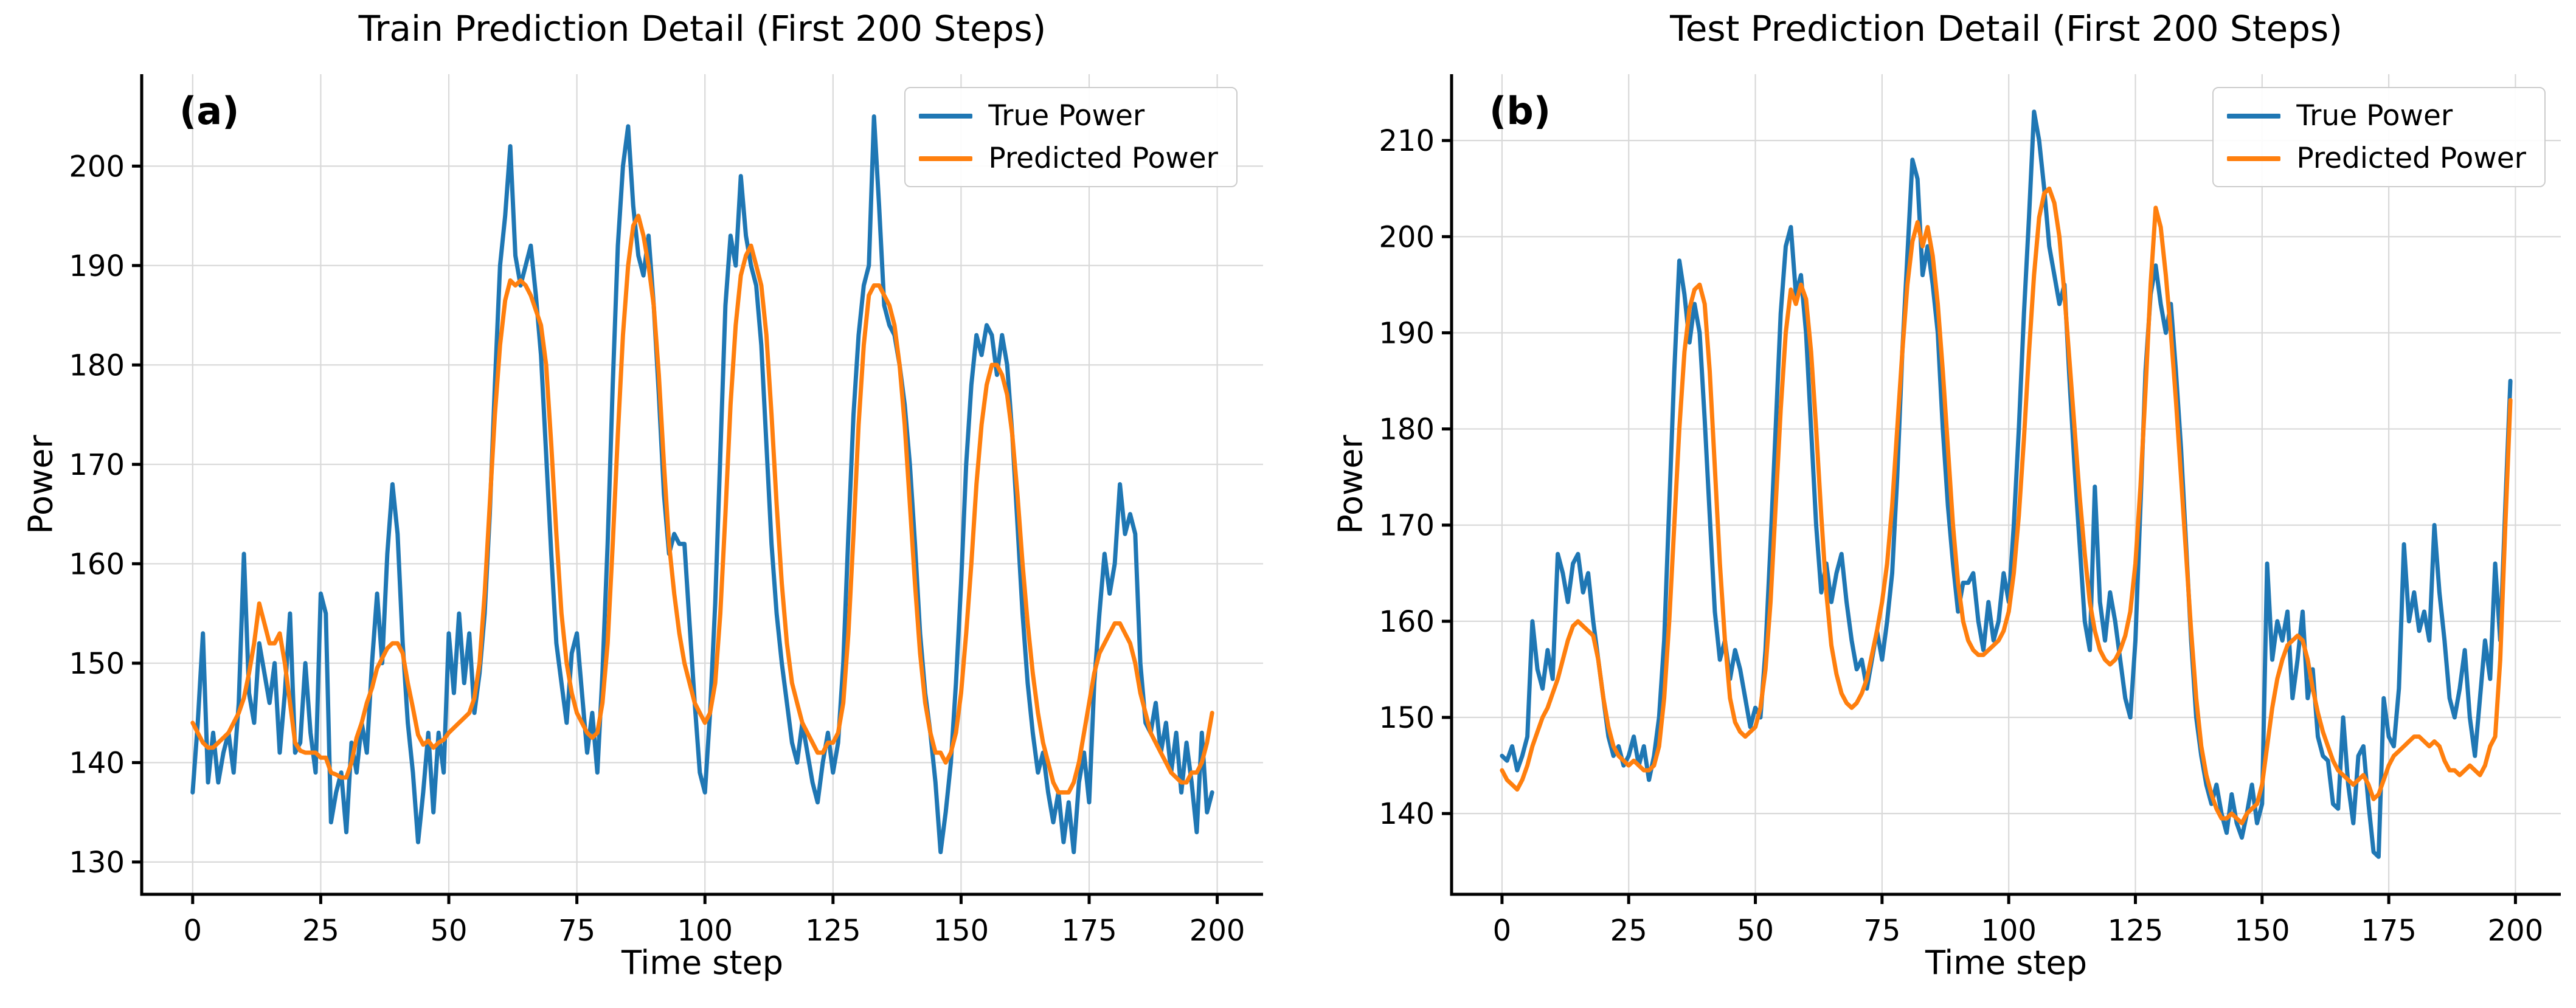 This screenshot has width=2576, height=1008. Describe the element at coordinates (40, 484) in the screenshot. I see `y-axis-label-train: Power` at that location.